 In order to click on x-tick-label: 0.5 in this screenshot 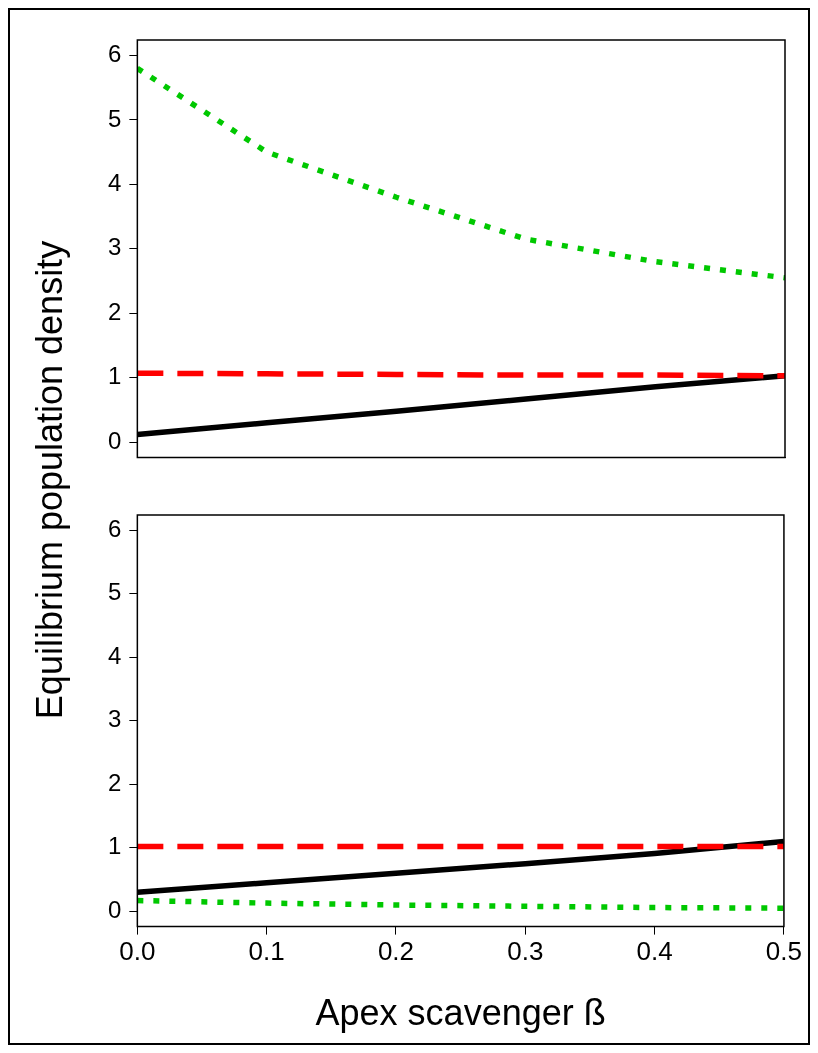, I will do `click(784, 951)`.